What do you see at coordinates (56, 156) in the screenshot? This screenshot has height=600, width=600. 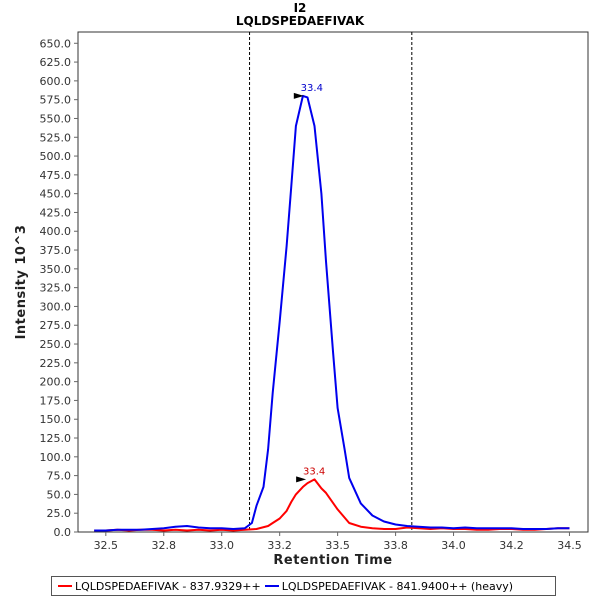 I see `y-tick-label: 500.0` at bounding box center [56, 156].